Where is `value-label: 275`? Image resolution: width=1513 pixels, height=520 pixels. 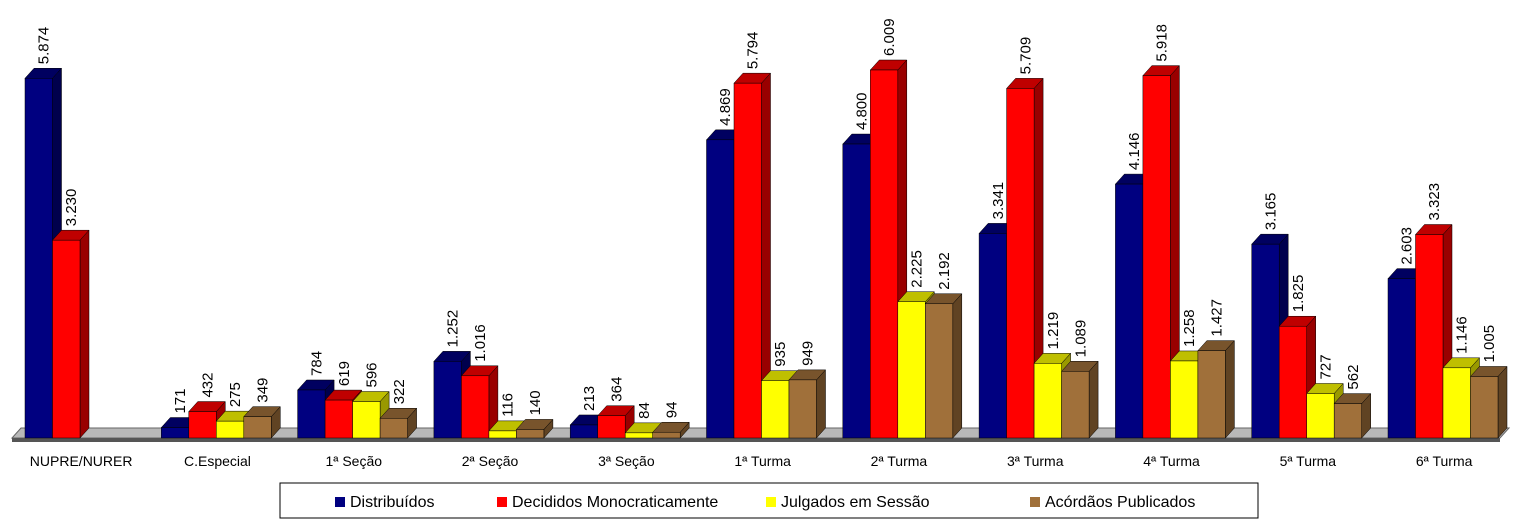 value-label: 275 is located at coordinates (235, 394).